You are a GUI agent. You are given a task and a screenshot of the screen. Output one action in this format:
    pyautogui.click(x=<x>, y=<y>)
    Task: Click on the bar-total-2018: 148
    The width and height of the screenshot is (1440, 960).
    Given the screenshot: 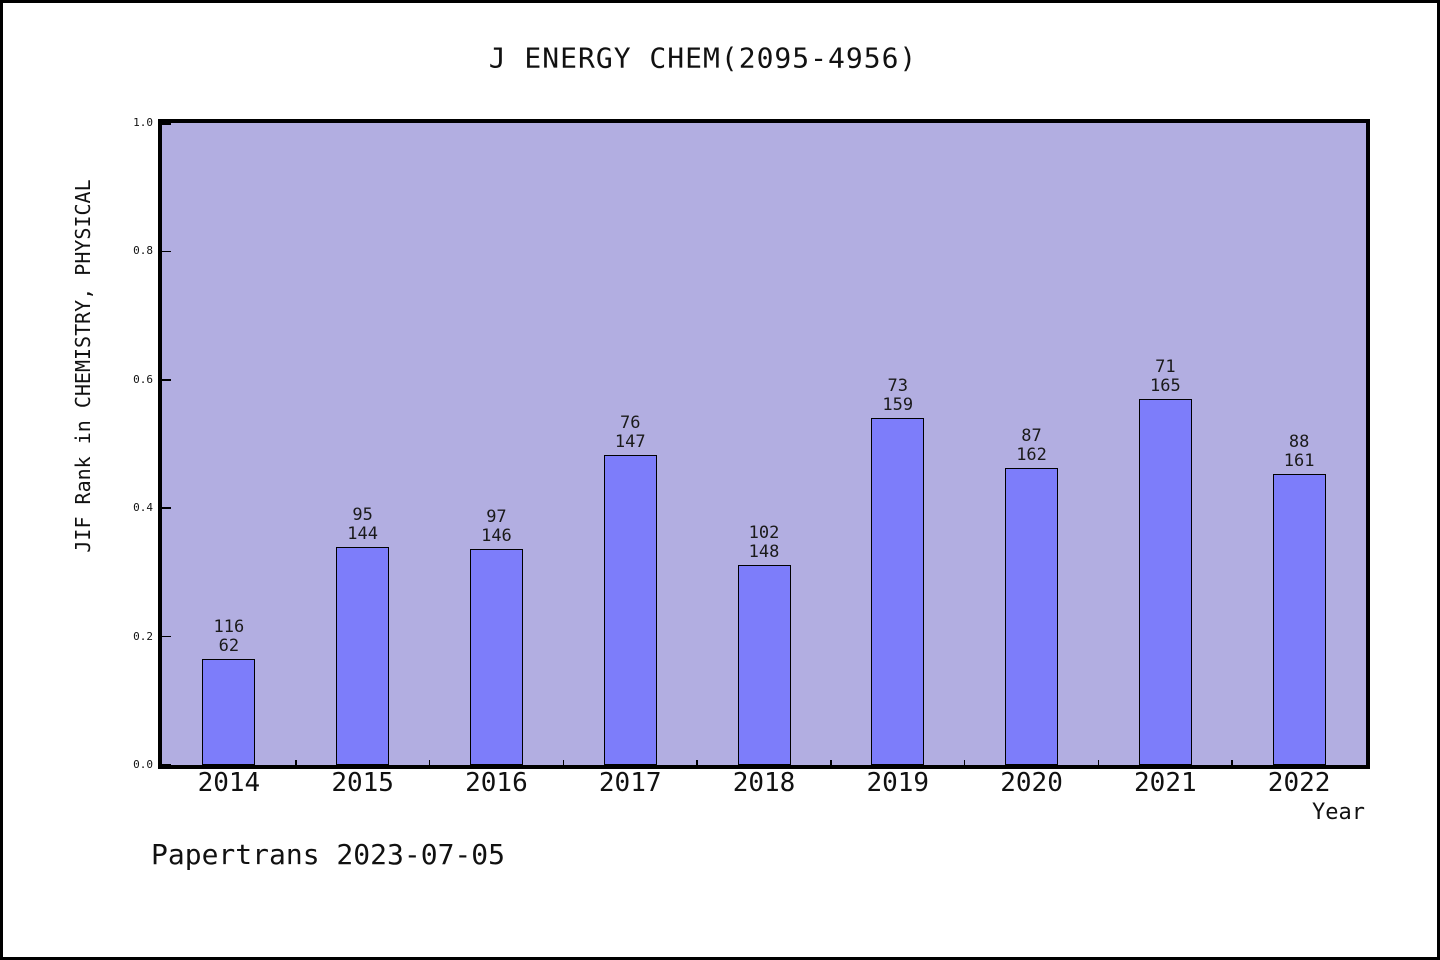 What is the action you would take?
    pyautogui.click(x=764, y=552)
    